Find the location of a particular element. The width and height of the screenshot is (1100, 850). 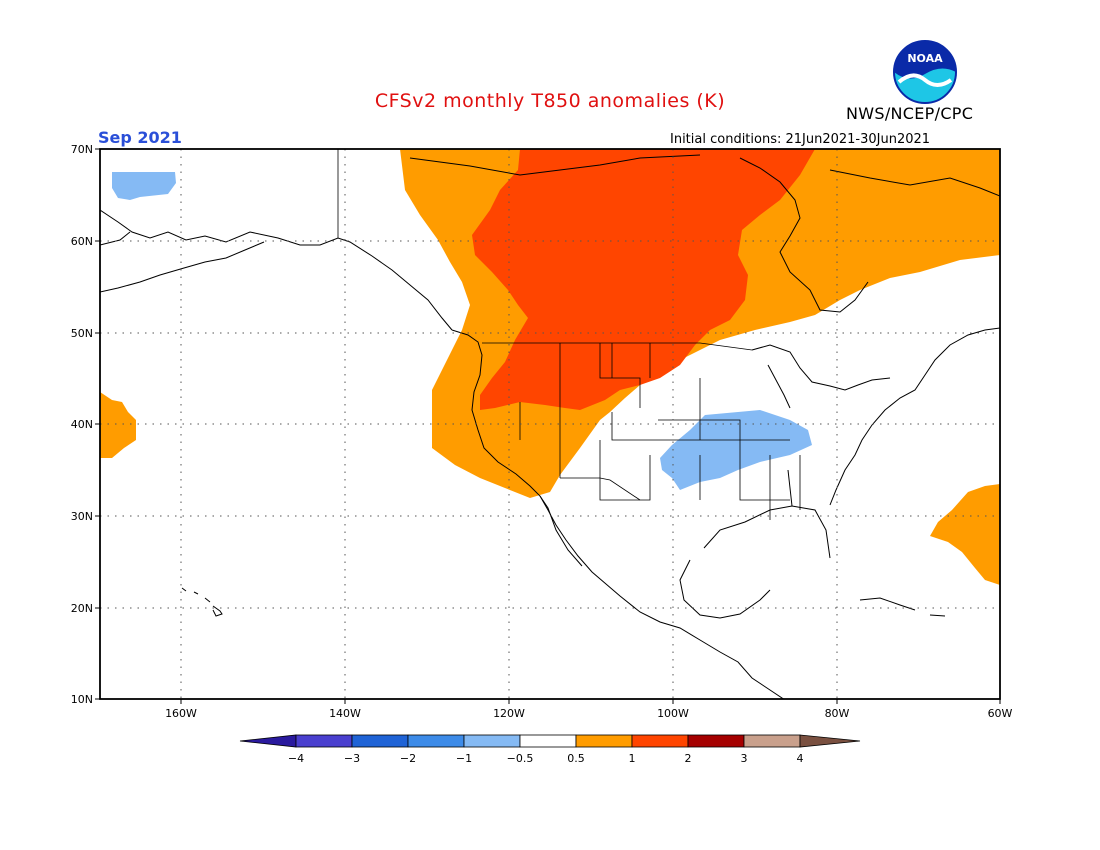

lat-label-20n: 20N is located at coordinates (81, 608).